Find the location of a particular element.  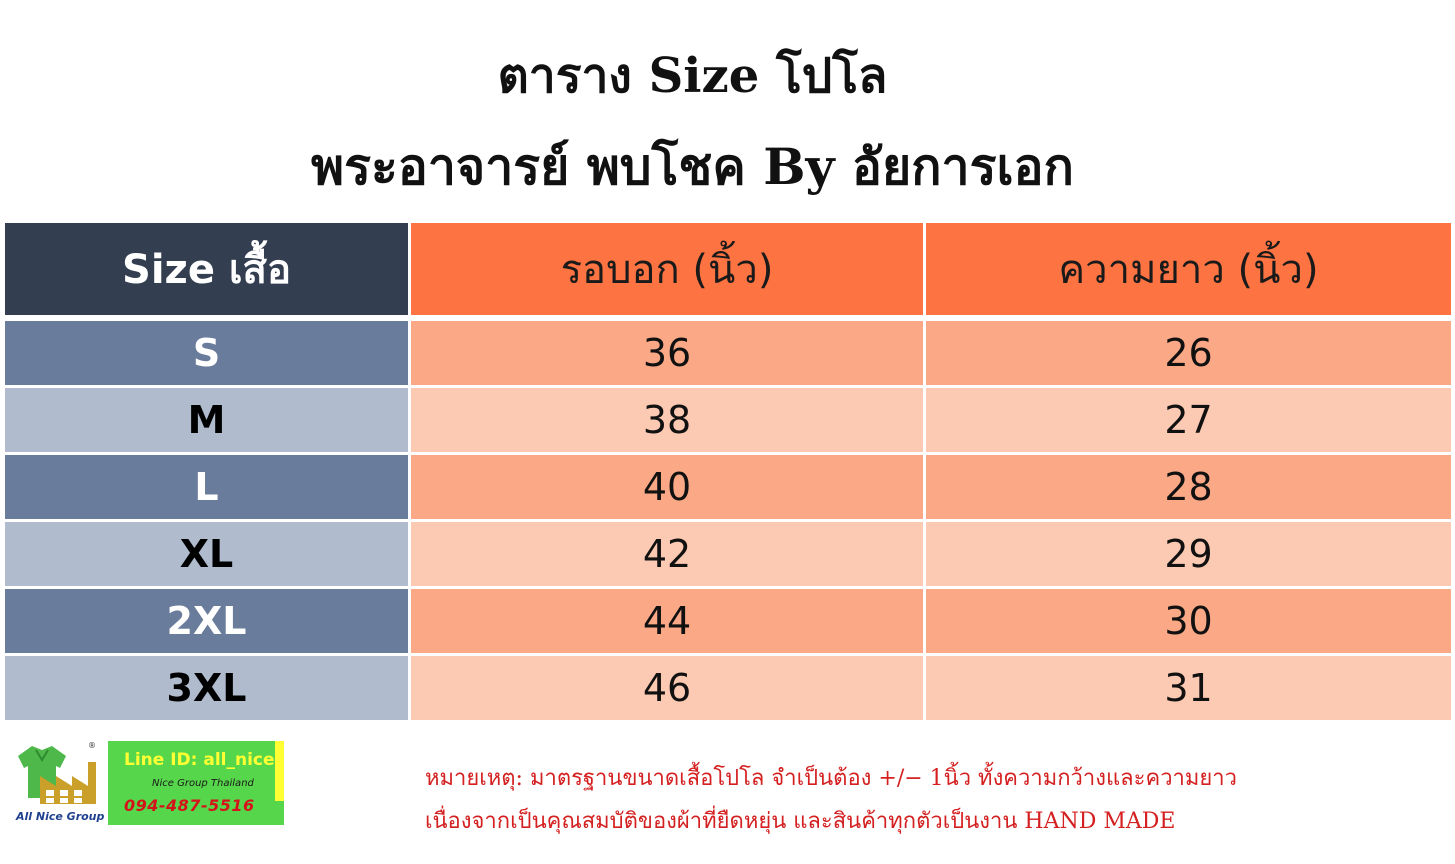

header-chest: รอบอก (นิ้ว) is located at coordinates (667, 270).